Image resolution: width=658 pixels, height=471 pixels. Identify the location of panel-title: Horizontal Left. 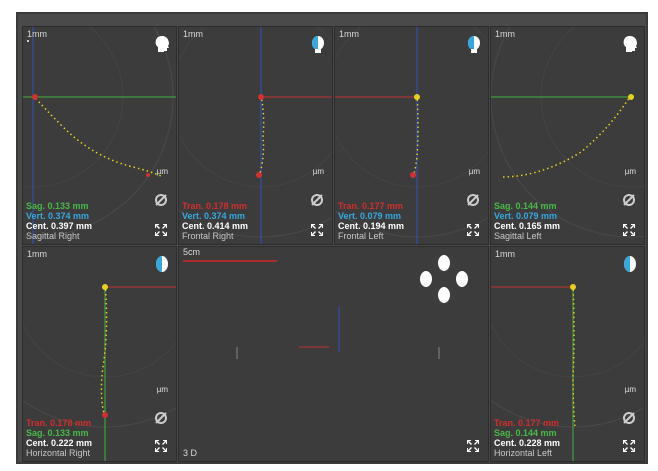
(523, 453).